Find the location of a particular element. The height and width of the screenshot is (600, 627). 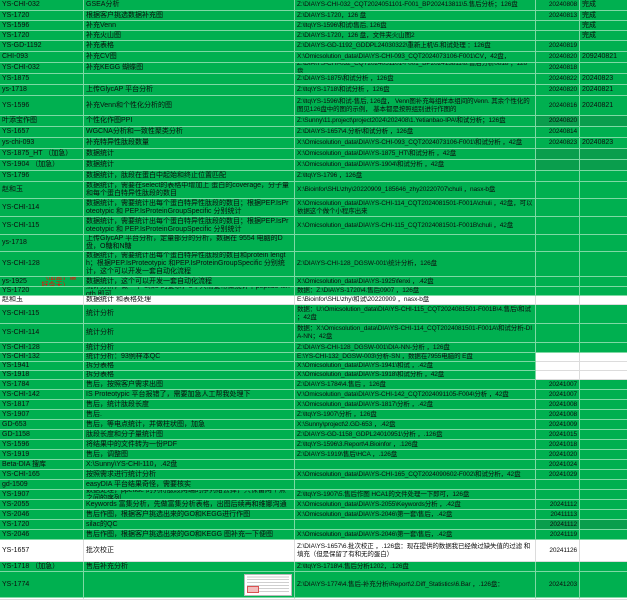

cell-job-id: YS-CHI-142 is located at coordinates (42, 395).